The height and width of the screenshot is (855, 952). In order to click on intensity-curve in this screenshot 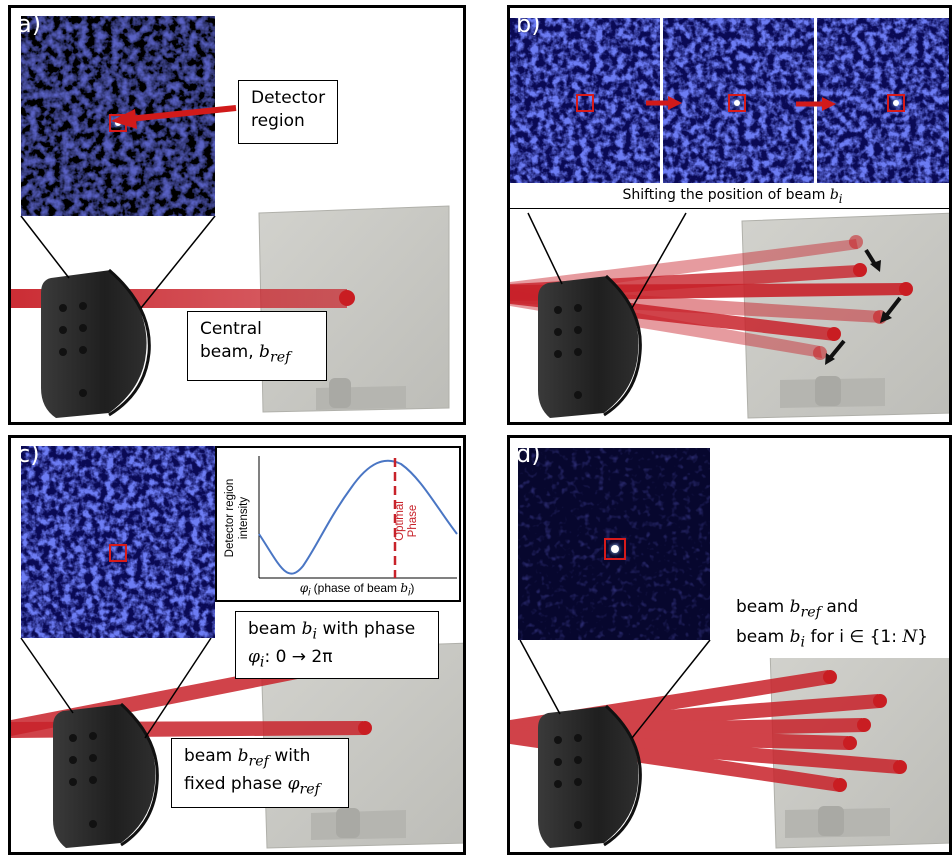, I will do `click(358, 517)`.